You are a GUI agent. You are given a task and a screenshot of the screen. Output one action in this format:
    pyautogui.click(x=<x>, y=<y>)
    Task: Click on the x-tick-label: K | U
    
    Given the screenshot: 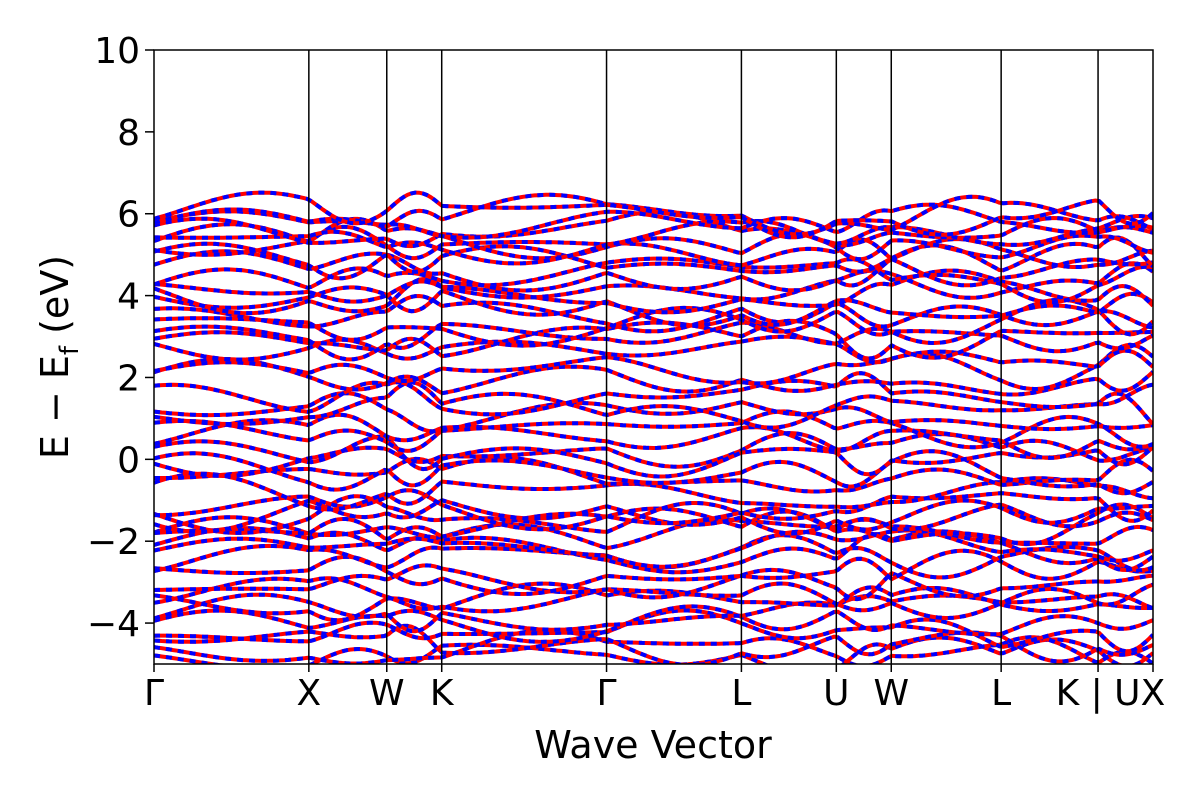 What is the action you would take?
    pyautogui.click(x=1098, y=693)
    